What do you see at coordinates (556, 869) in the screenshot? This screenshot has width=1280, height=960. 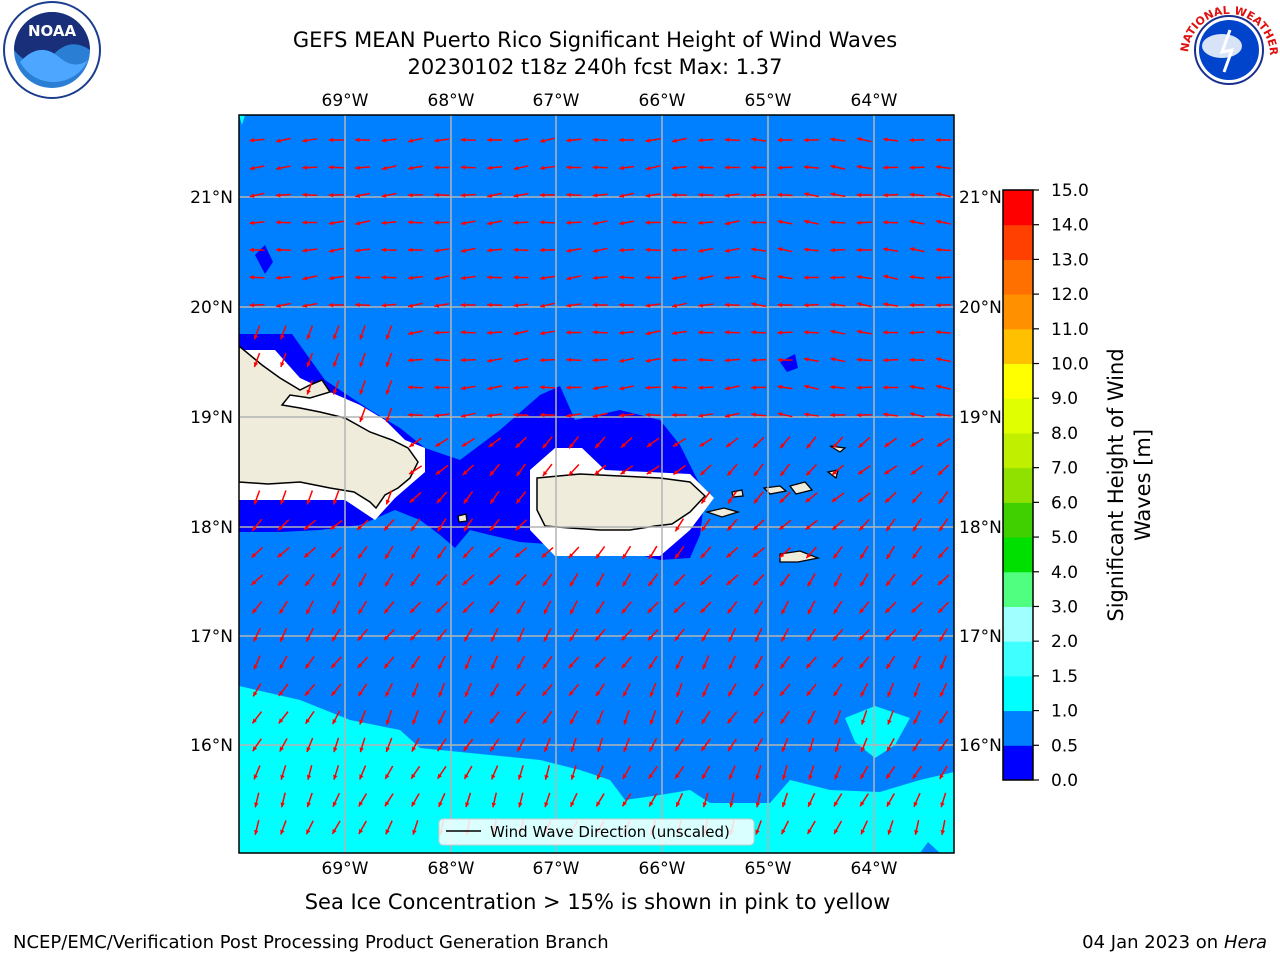 I see `lon-label-bottom: 67°W` at bounding box center [556, 869].